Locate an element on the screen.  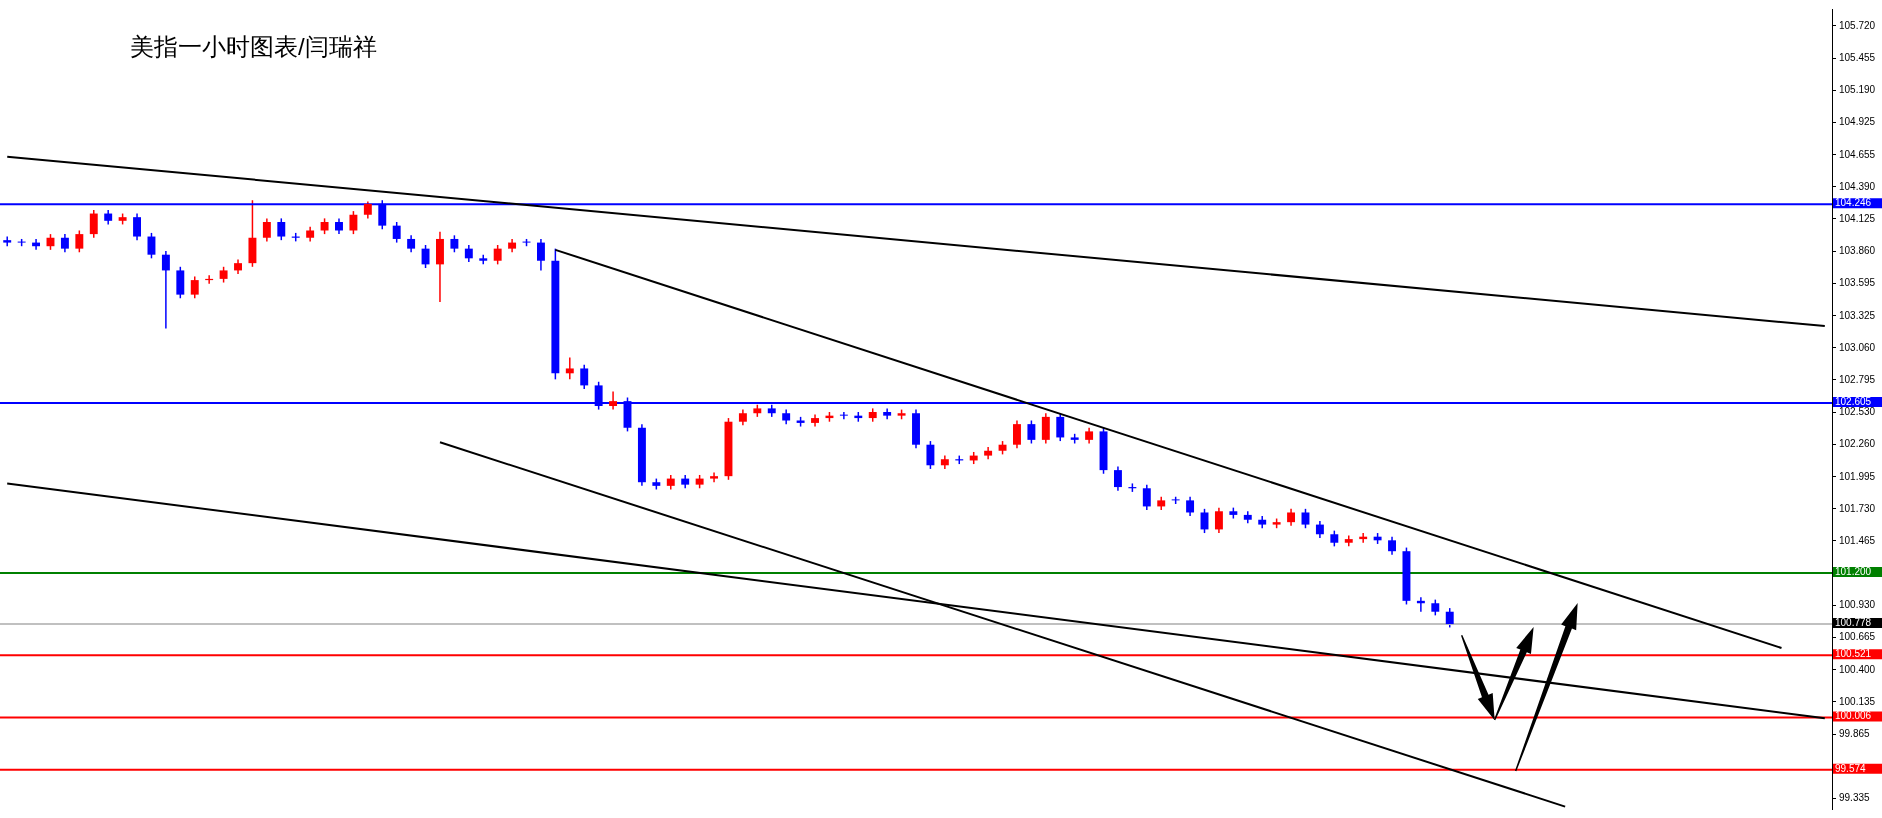
y-tick-label: 100.400 is located at coordinates (1857, 669).